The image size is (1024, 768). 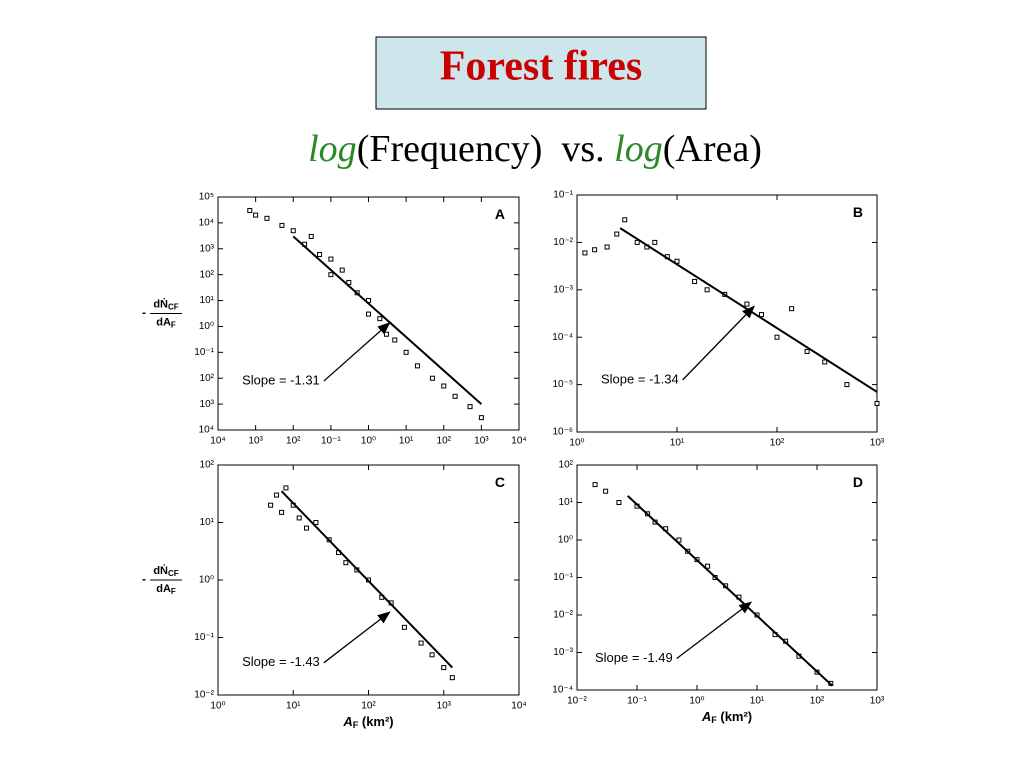 What do you see at coordinates (563, 242) in the screenshot?
I see `y-tick-label: 10⁻²` at bounding box center [563, 242].